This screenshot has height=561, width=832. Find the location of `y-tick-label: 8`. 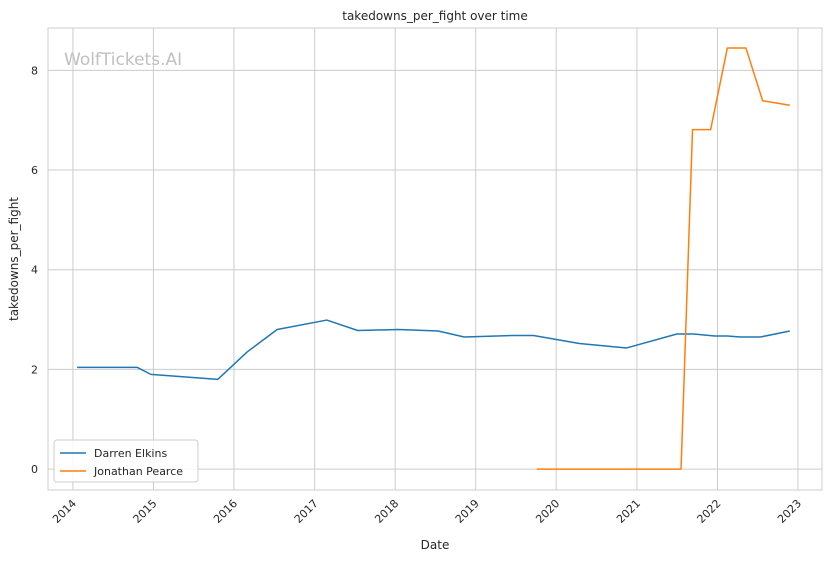

y-tick-label: 8 is located at coordinates (34, 70).